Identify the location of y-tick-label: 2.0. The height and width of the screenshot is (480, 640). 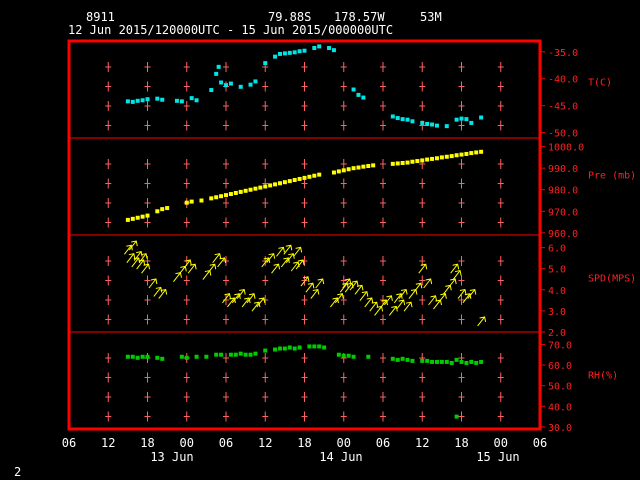
(557, 333).